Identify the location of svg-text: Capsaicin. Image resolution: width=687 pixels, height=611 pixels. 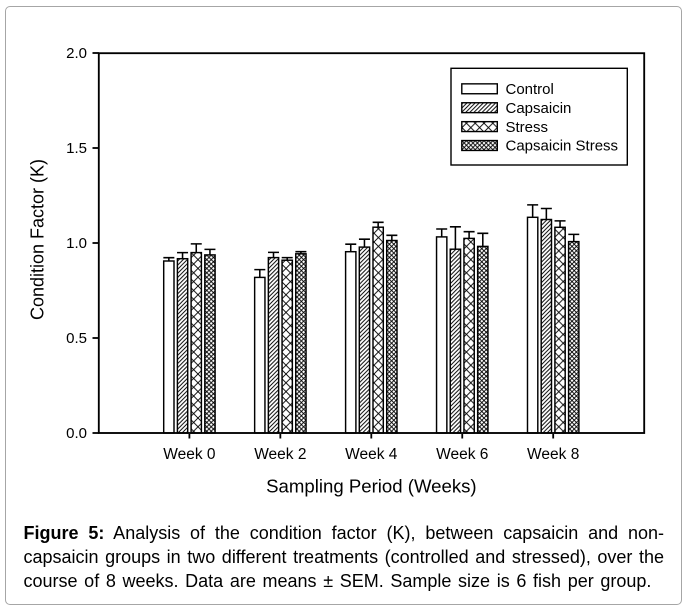
(539, 108).